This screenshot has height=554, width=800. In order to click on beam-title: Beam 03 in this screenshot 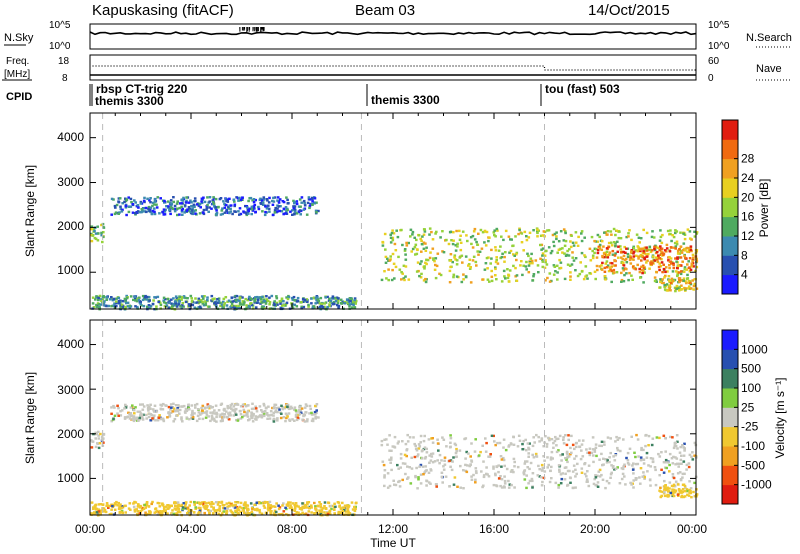, I will do `click(385, 10)`.